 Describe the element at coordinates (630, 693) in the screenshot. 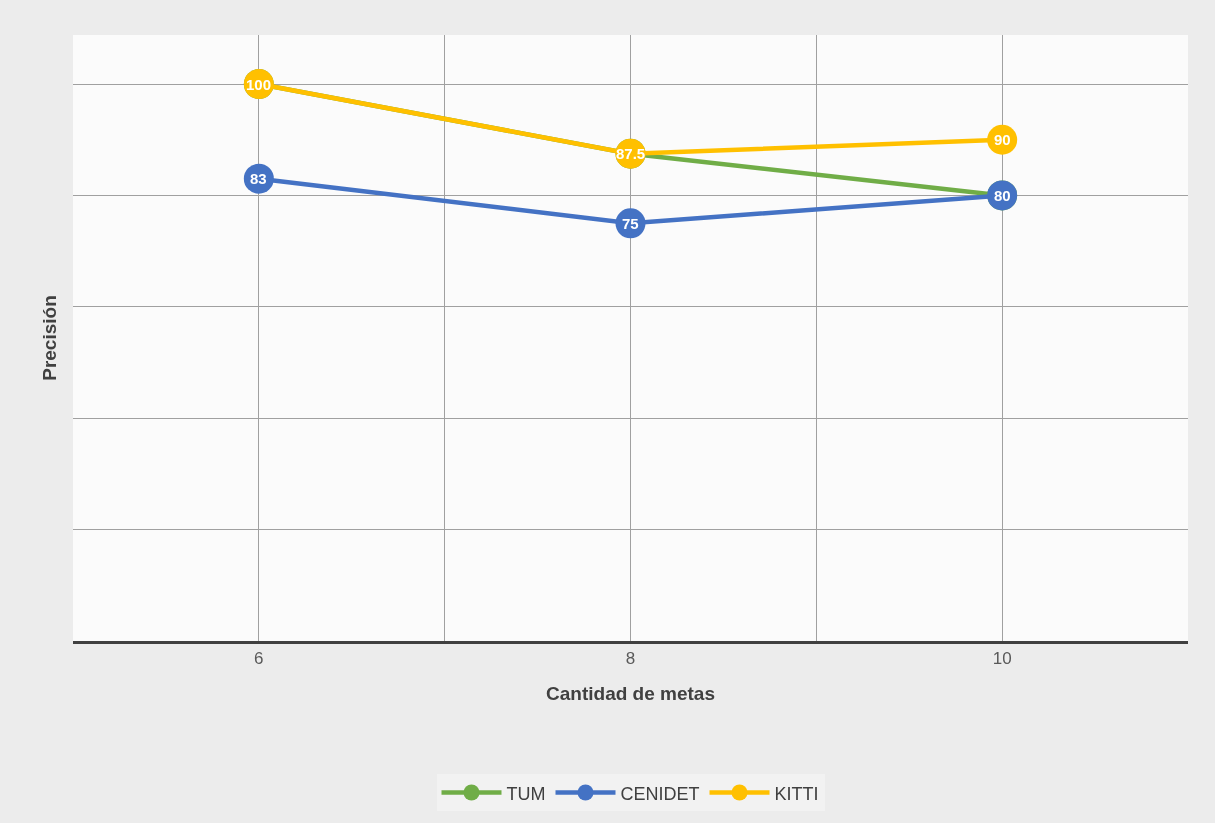

I see `x-axis-title: Cantidad de metas` at that location.